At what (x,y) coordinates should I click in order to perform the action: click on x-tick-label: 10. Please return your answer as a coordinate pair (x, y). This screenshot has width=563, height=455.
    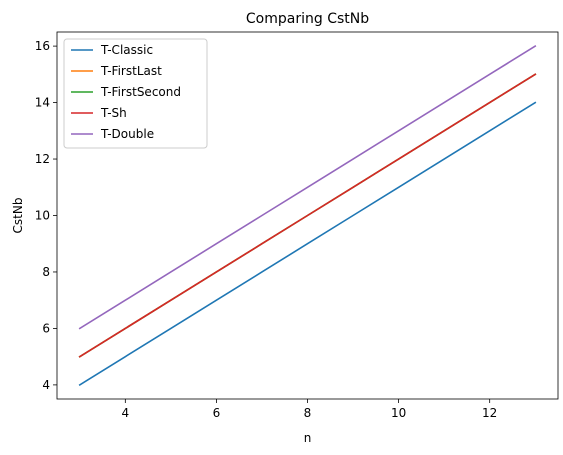
    Looking at the image, I should click on (398, 413).